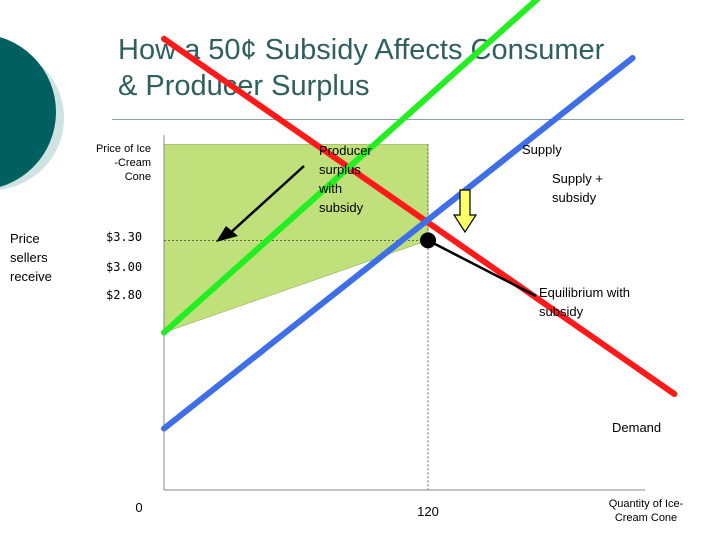  I want to click on supply-label: Supply, so click(542, 149).